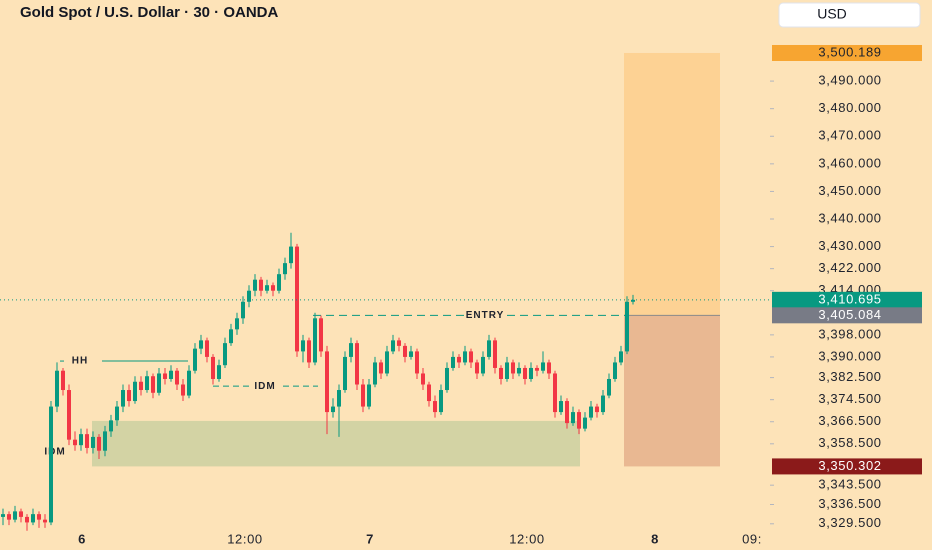  I want to click on y-tick-label: 3,422.000, so click(849, 267).